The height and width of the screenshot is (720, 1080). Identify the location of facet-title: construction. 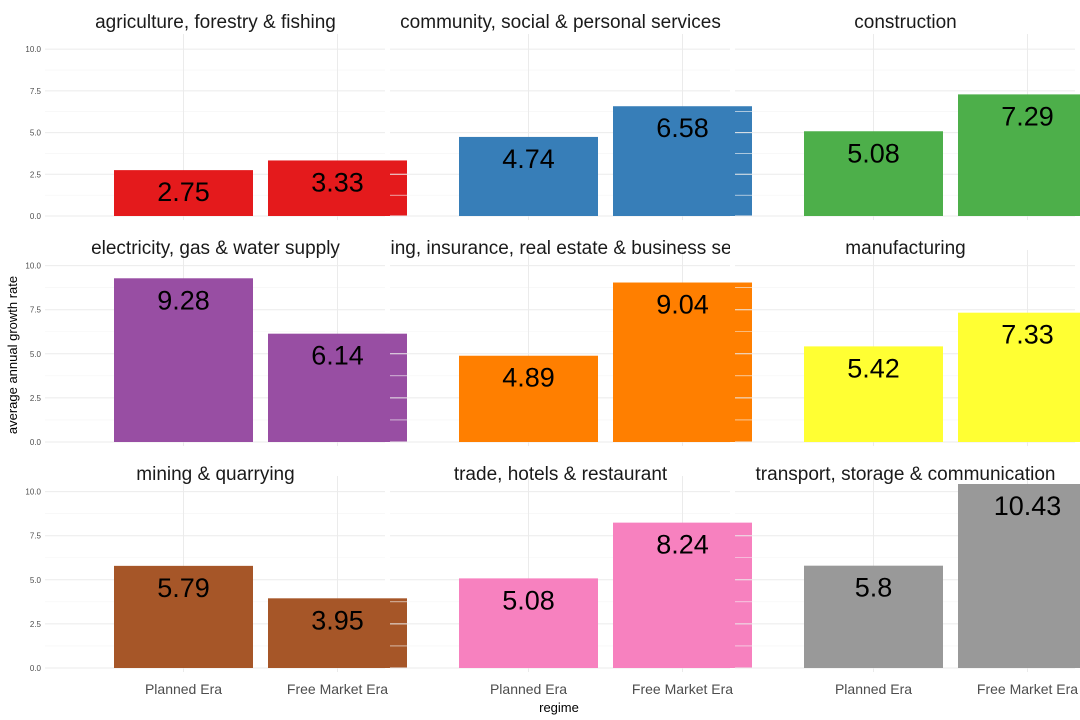
(905, 22).